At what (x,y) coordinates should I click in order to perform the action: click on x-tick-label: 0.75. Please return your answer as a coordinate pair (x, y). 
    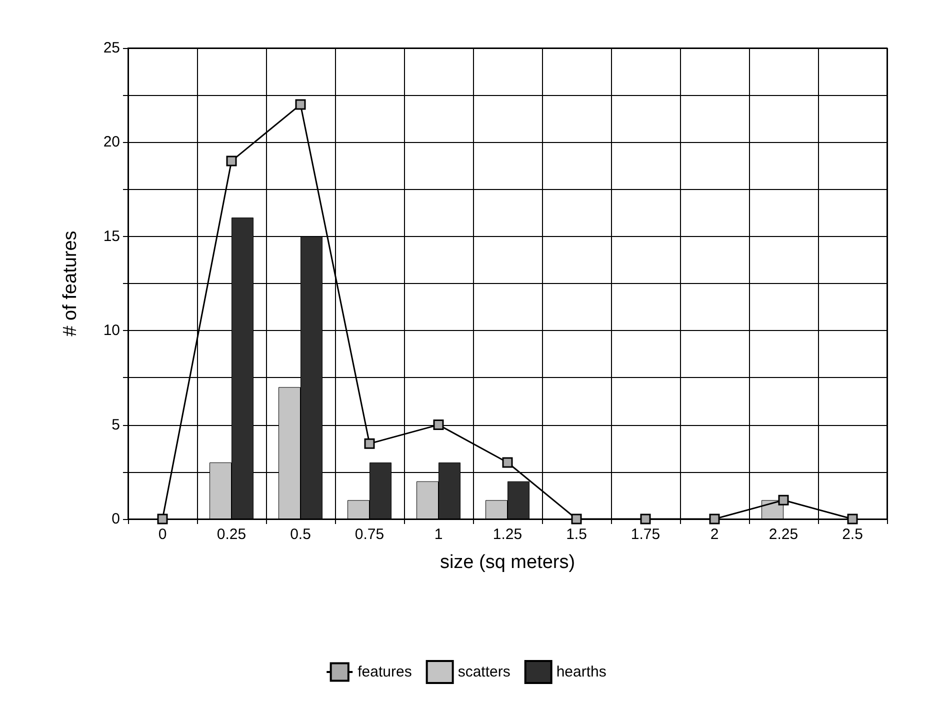
    Looking at the image, I should click on (369, 534).